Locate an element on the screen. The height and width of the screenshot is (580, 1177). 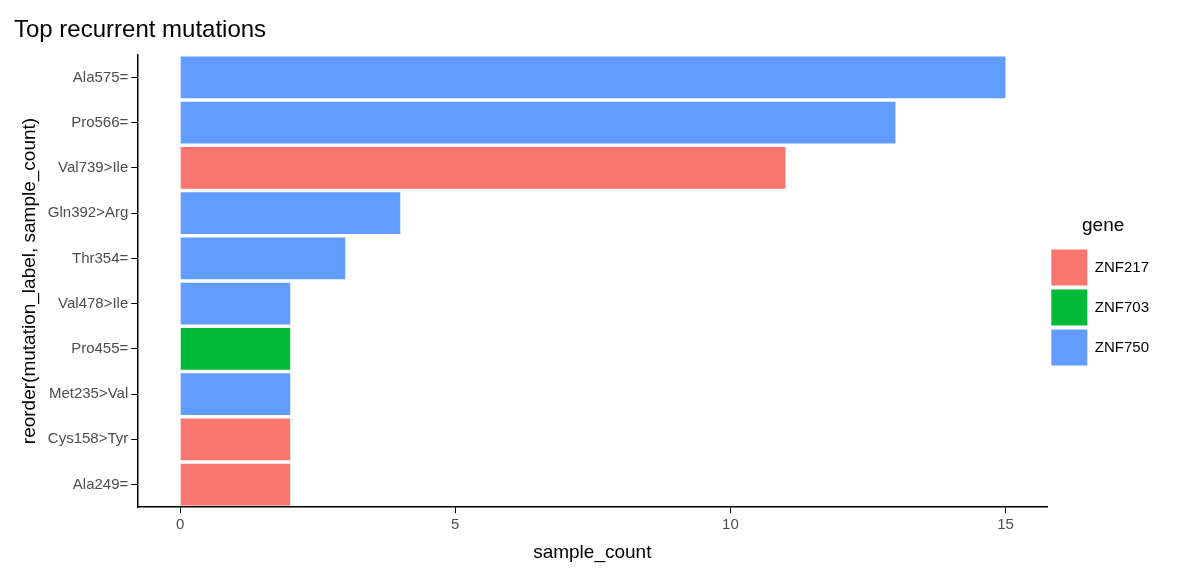
legend-title: gene is located at coordinates (1103, 225).